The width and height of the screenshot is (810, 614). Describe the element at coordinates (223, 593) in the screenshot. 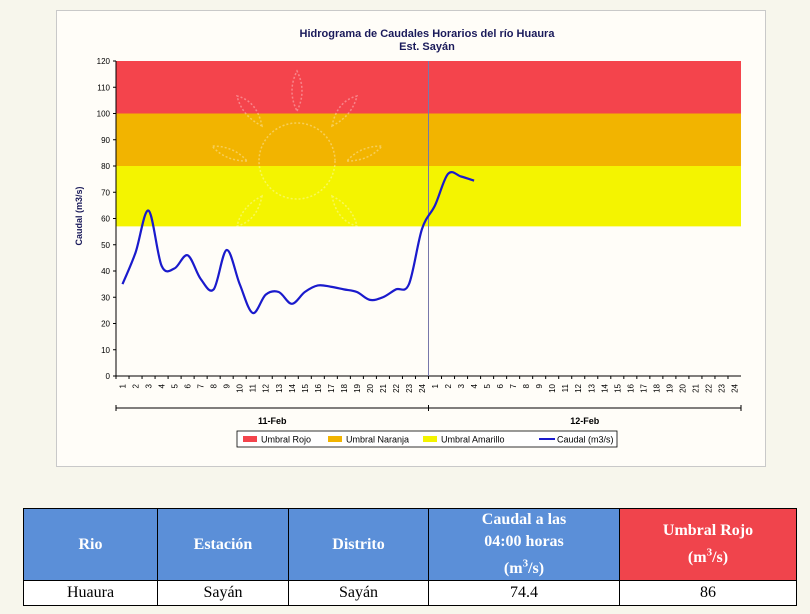

I see `cell-estacion: Sayán` at that location.